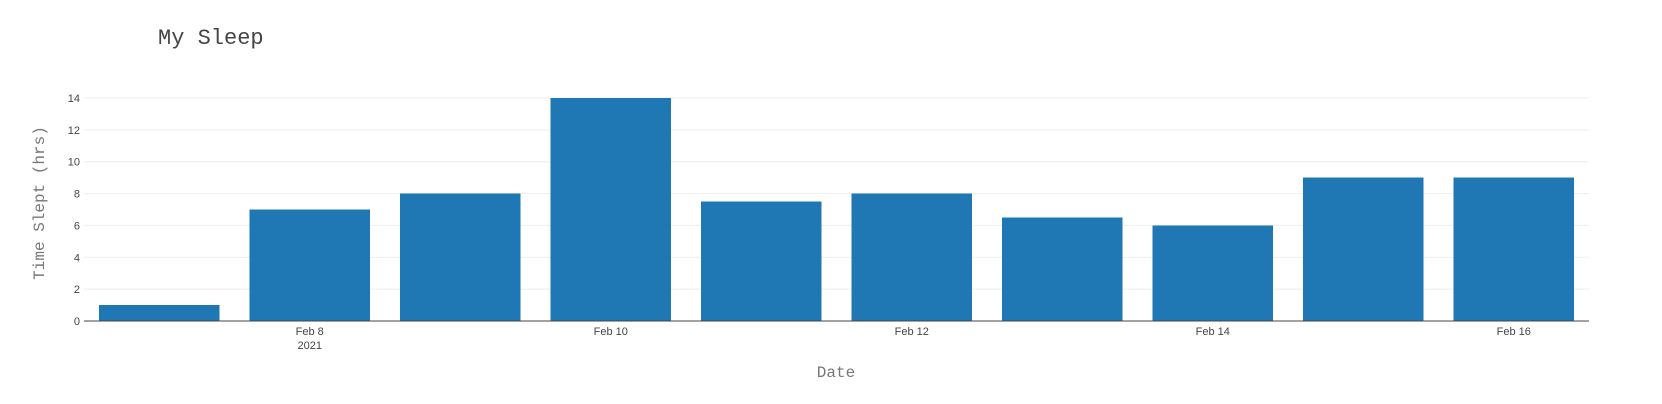 This screenshot has width=1662, height=404. Describe the element at coordinates (74, 131) in the screenshot. I see `y-tick-label: 12` at that location.